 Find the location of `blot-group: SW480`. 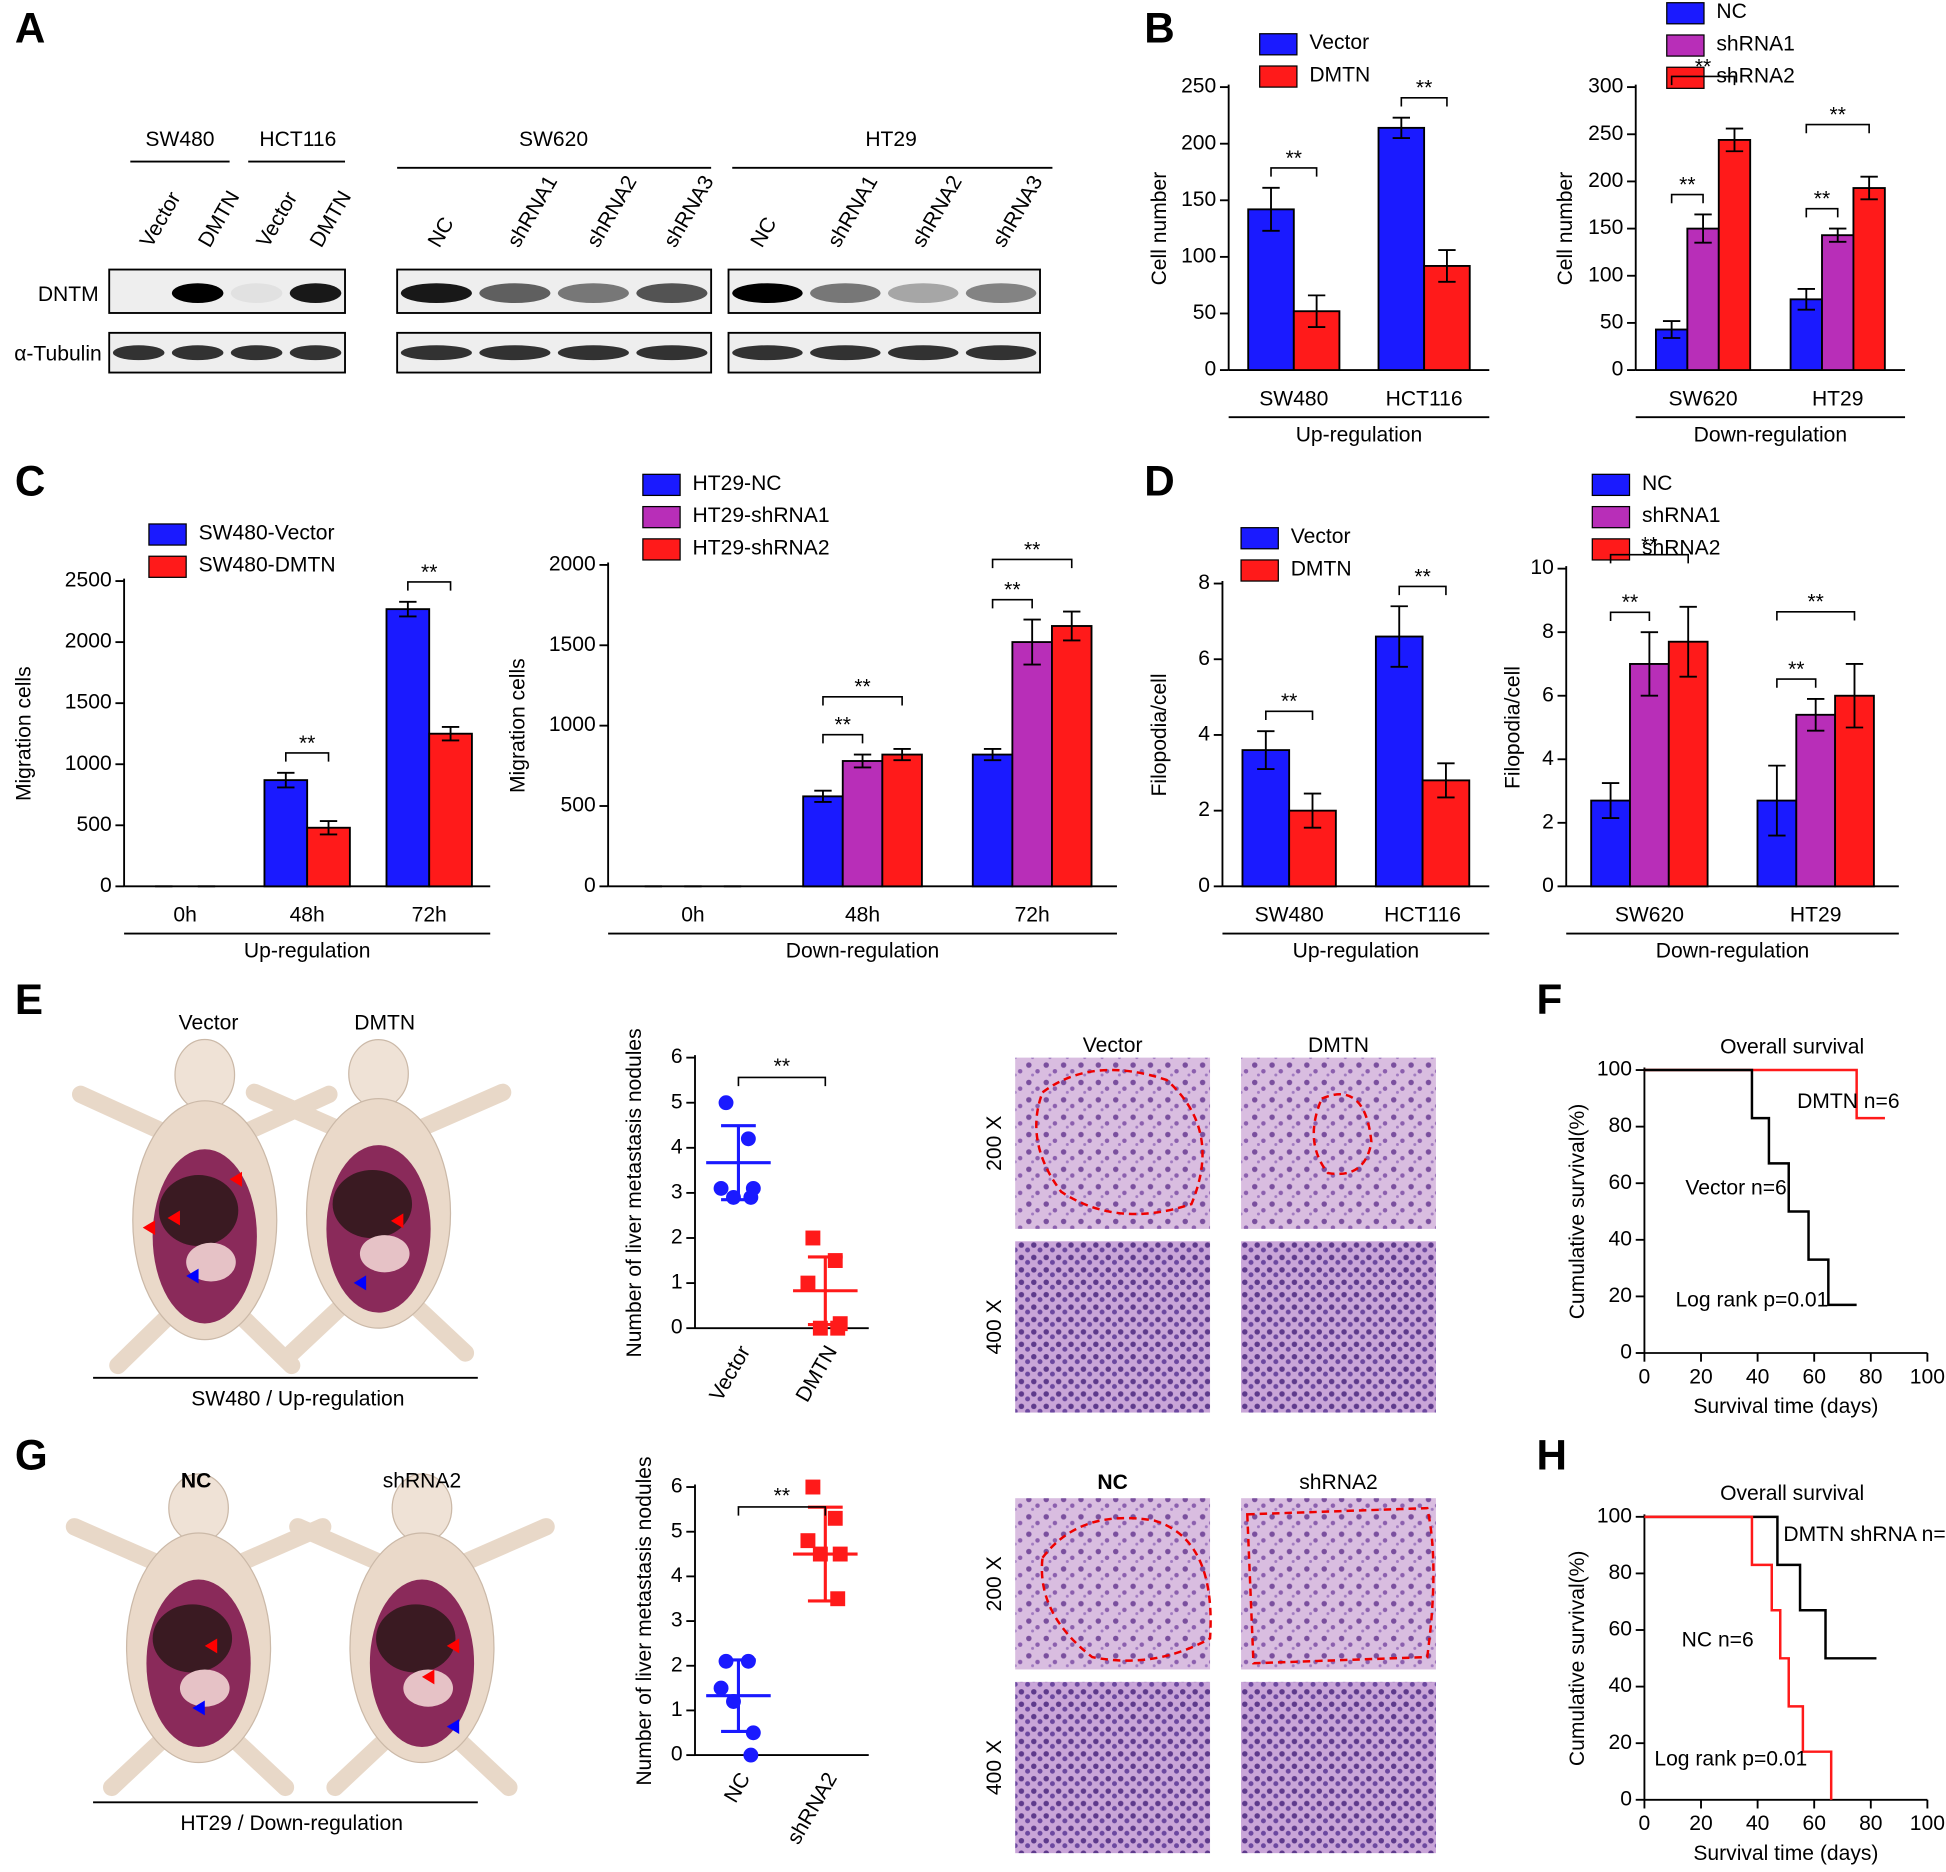

blot-group: SW480 is located at coordinates (179, 139).